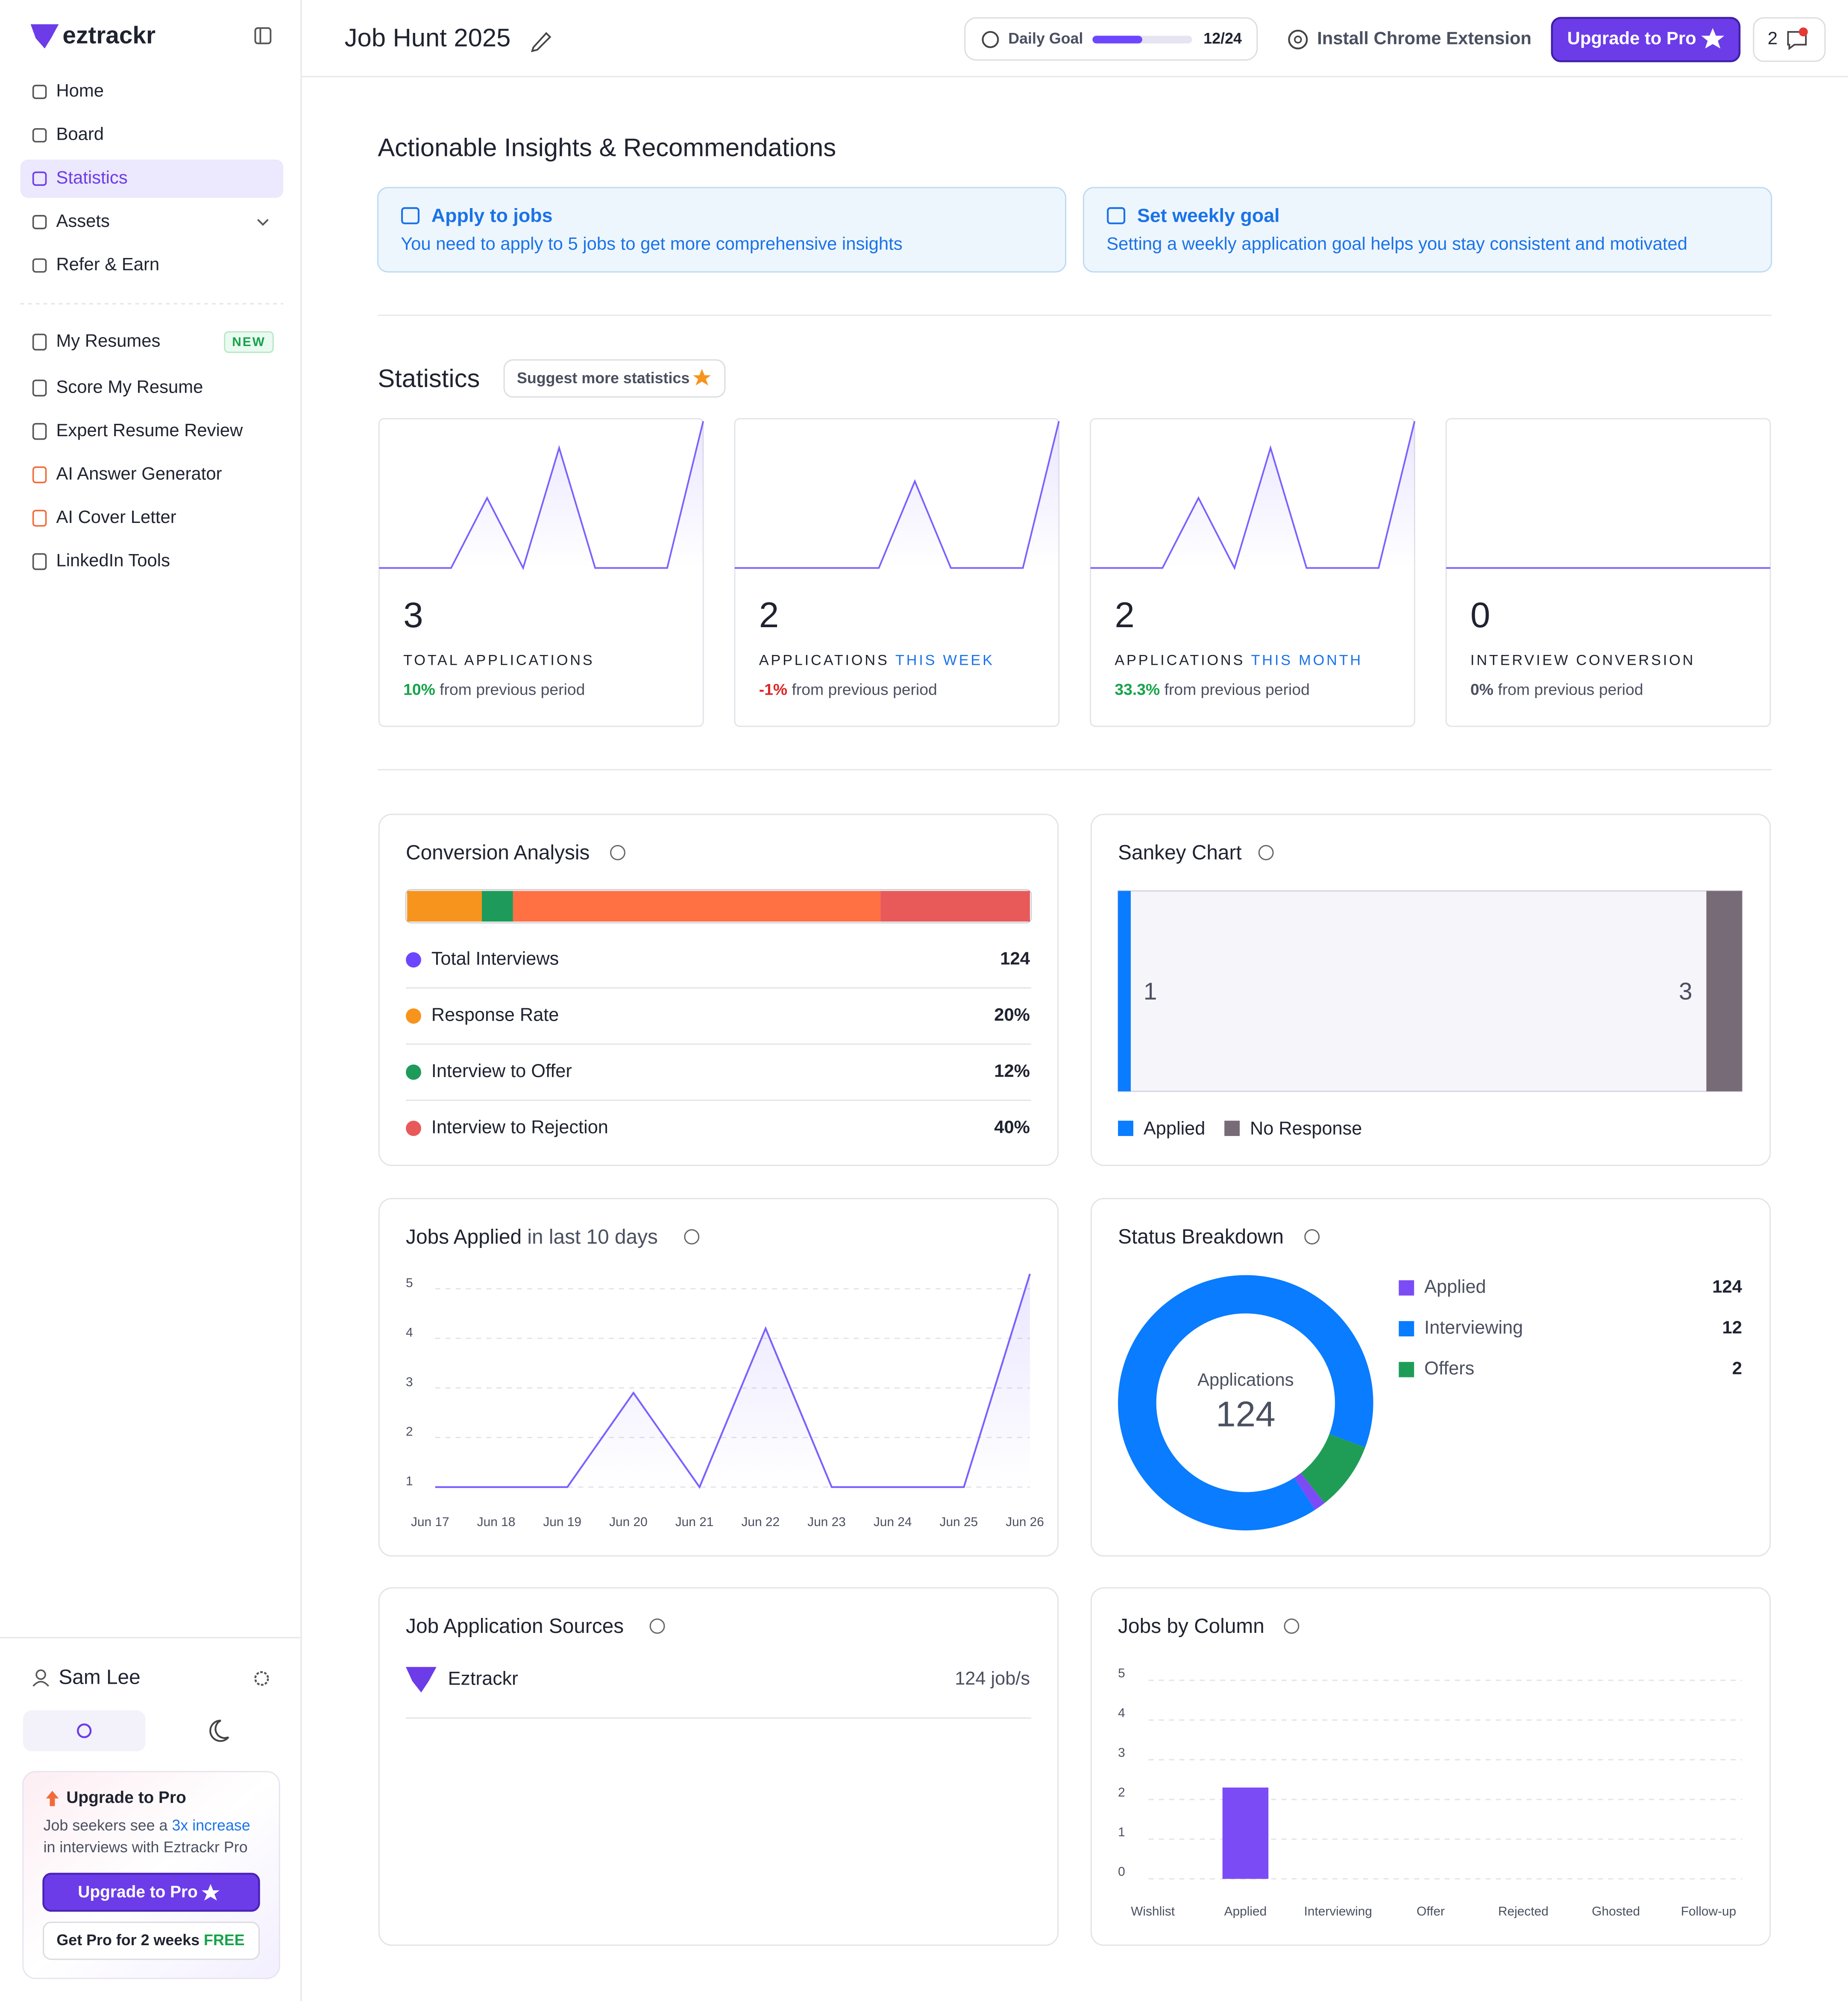  What do you see at coordinates (80, 90) in the screenshot?
I see `nav-item: Home` at bounding box center [80, 90].